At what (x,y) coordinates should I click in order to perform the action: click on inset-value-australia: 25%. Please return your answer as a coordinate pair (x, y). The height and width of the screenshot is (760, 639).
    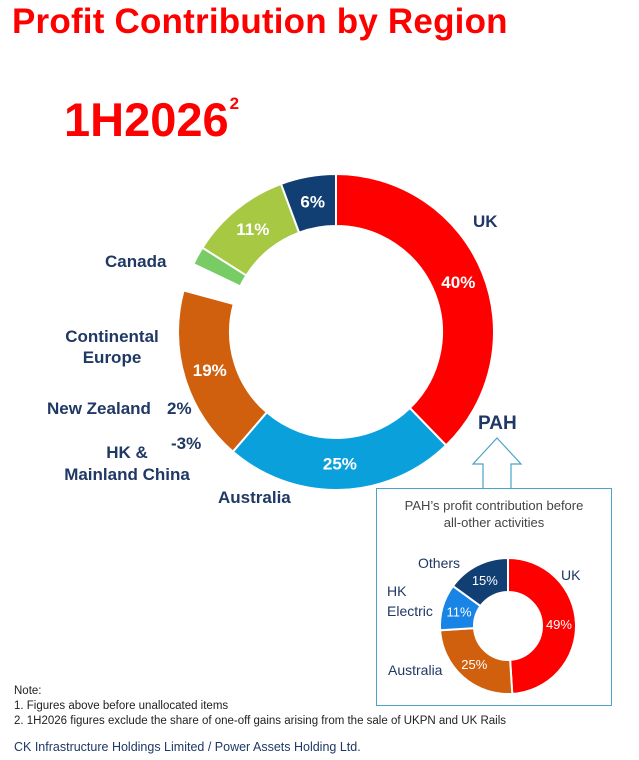
    Looking at the image, I should click on (474, 664).